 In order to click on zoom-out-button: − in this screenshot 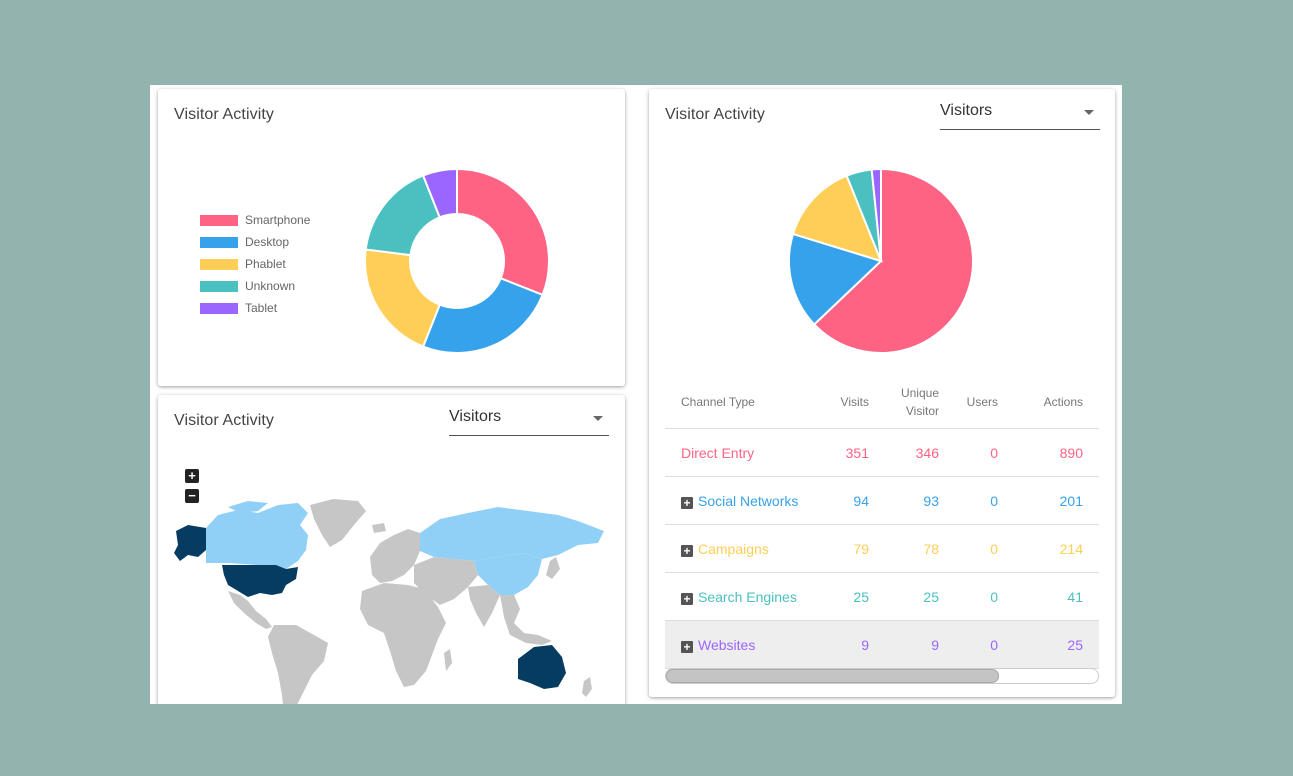, I will do `click(192, 496)`.